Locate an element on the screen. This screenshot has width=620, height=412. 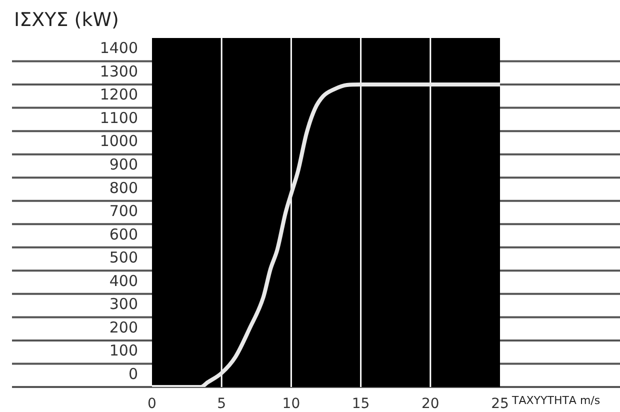
x-tick-label: 0 is located at coordinates (152, 404).